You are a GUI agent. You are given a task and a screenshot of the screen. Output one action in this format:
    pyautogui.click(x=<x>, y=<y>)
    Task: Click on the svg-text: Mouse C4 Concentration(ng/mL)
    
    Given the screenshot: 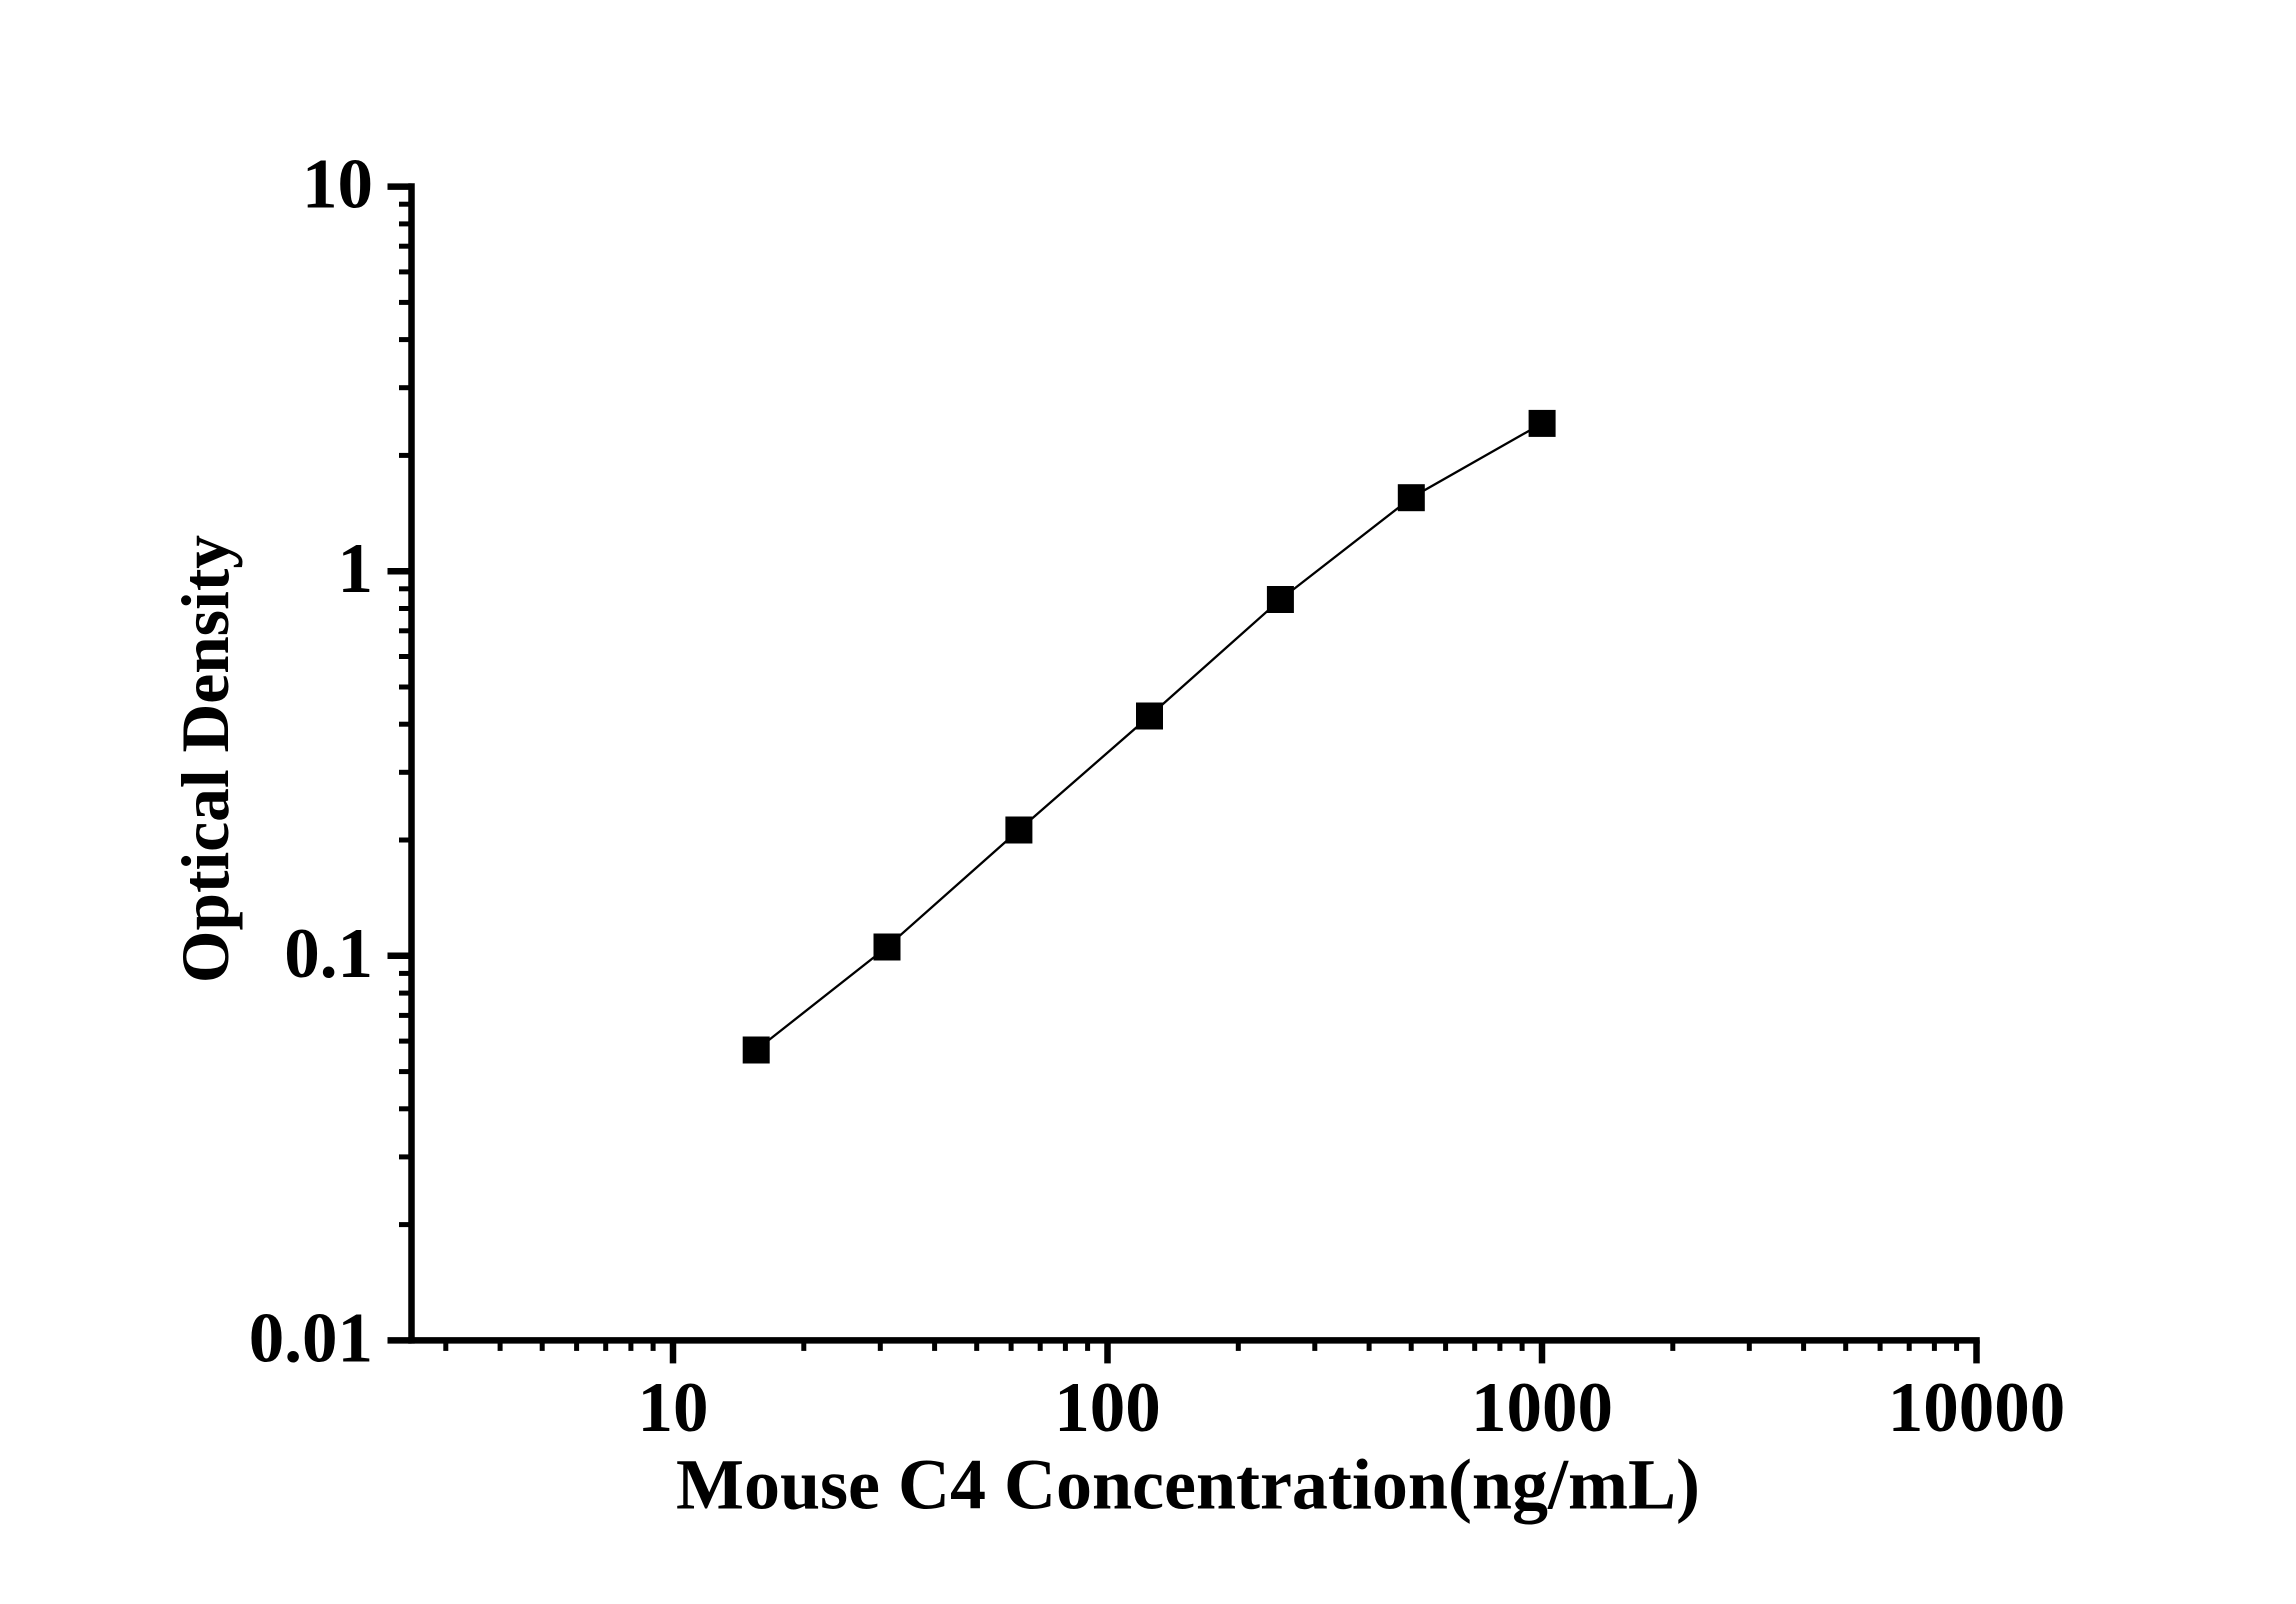 What is the action you would take?
    pyautogui.click(x=1188, y=1485)
    